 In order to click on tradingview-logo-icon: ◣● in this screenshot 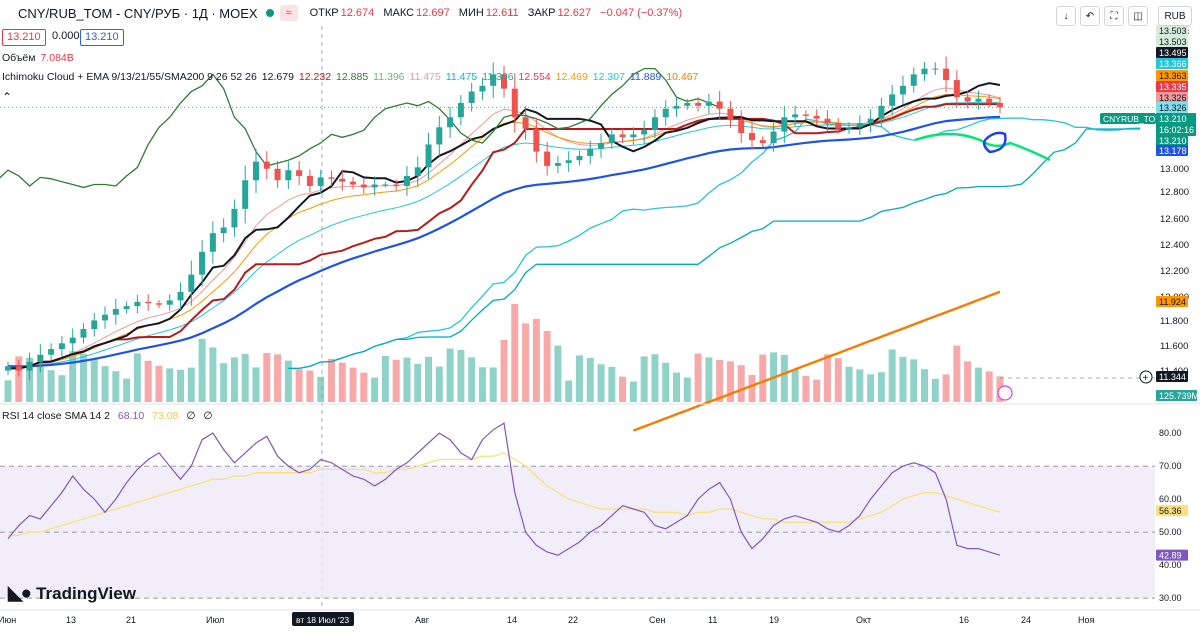, I will do `click(20, 593)`.